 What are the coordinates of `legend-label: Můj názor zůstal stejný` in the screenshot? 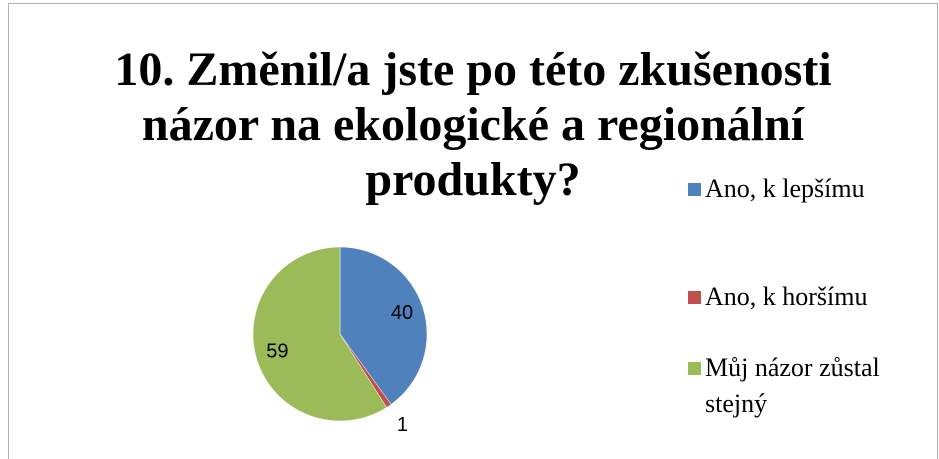 It's located at (792, 385).